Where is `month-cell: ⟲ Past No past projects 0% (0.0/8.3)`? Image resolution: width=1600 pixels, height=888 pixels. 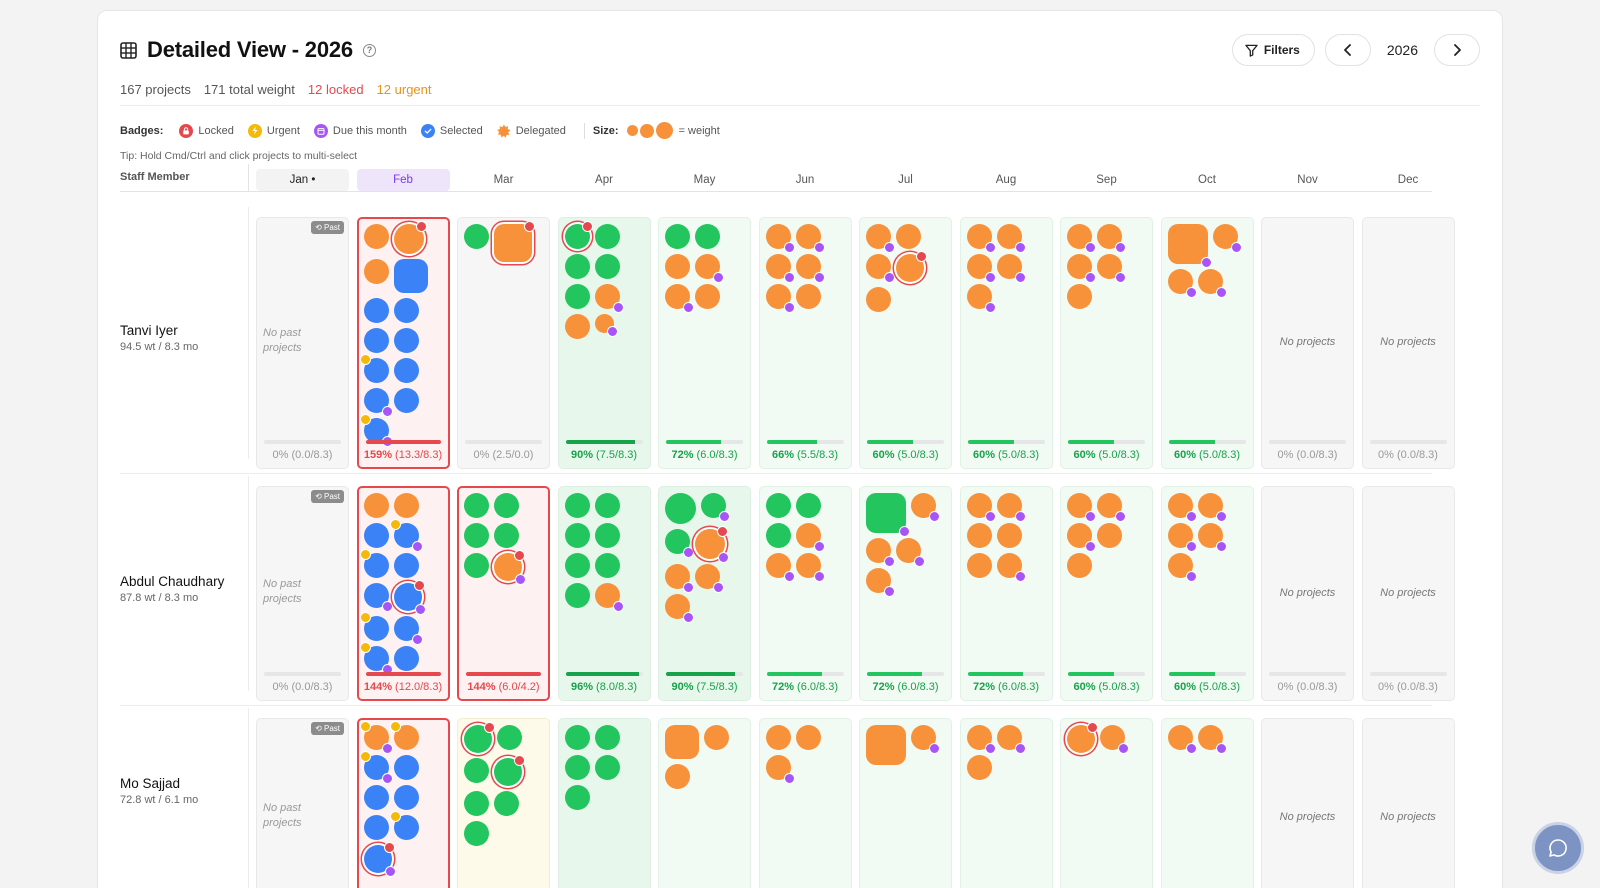 month-cell: ⟲ Past No past projects 0% (0.0/8.3) is located at coordinates (302, 343).